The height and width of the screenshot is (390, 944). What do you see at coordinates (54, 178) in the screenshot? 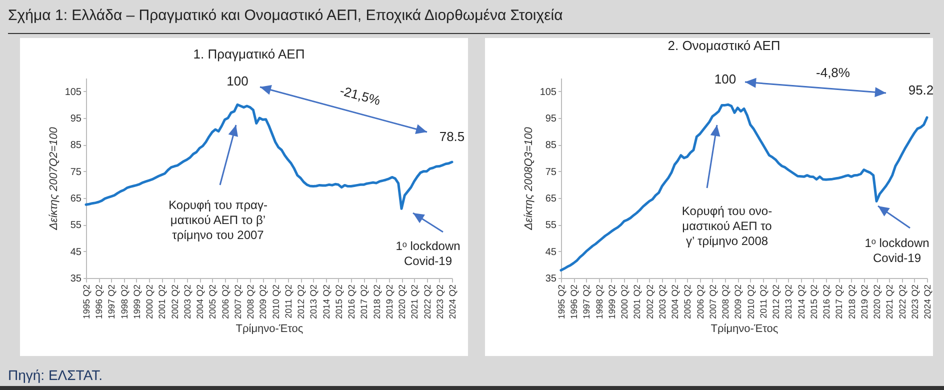
I see `y-axis-title: Δείκτης 2007Q2=100` at bounding box center [54, 178].